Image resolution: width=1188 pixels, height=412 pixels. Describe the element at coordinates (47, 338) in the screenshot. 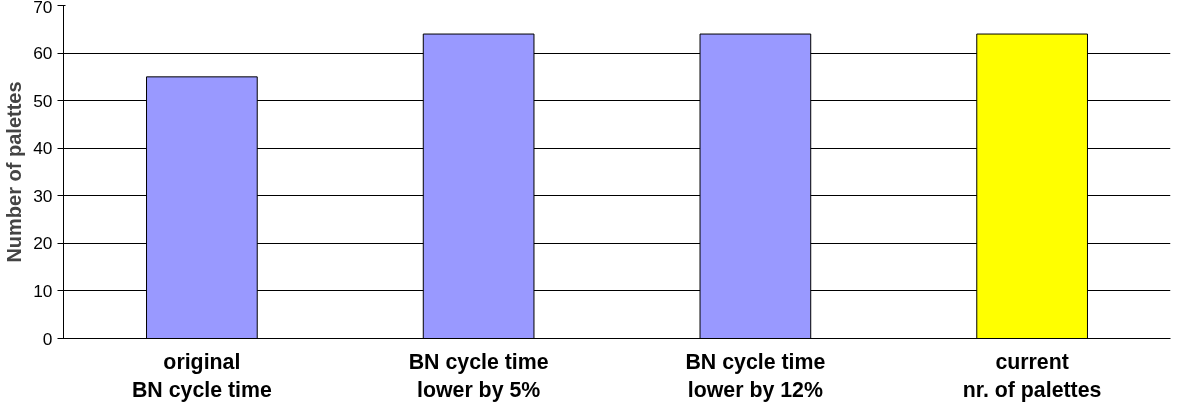

I see `y-tick-label: 0` at that location.